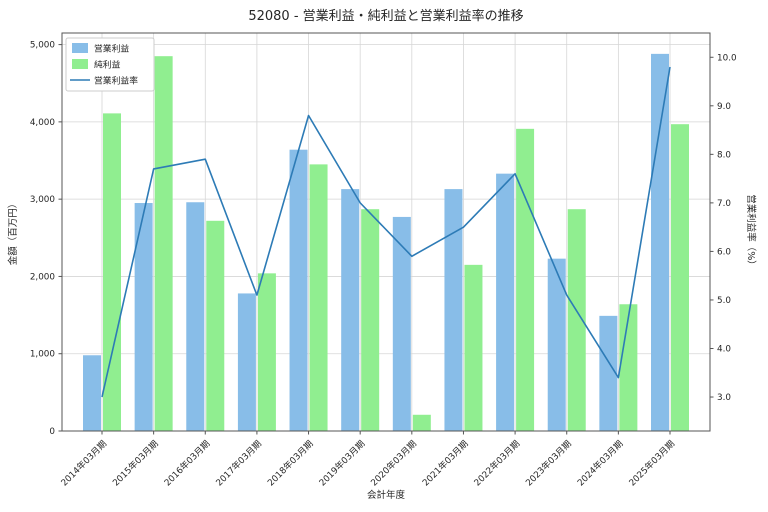 This screenshot has width=768, height=512. What do you see at coordinates (43, 46) in the screenshot?
I see `y-tick-label-left: 5,000` at bounding box center [43, 46].